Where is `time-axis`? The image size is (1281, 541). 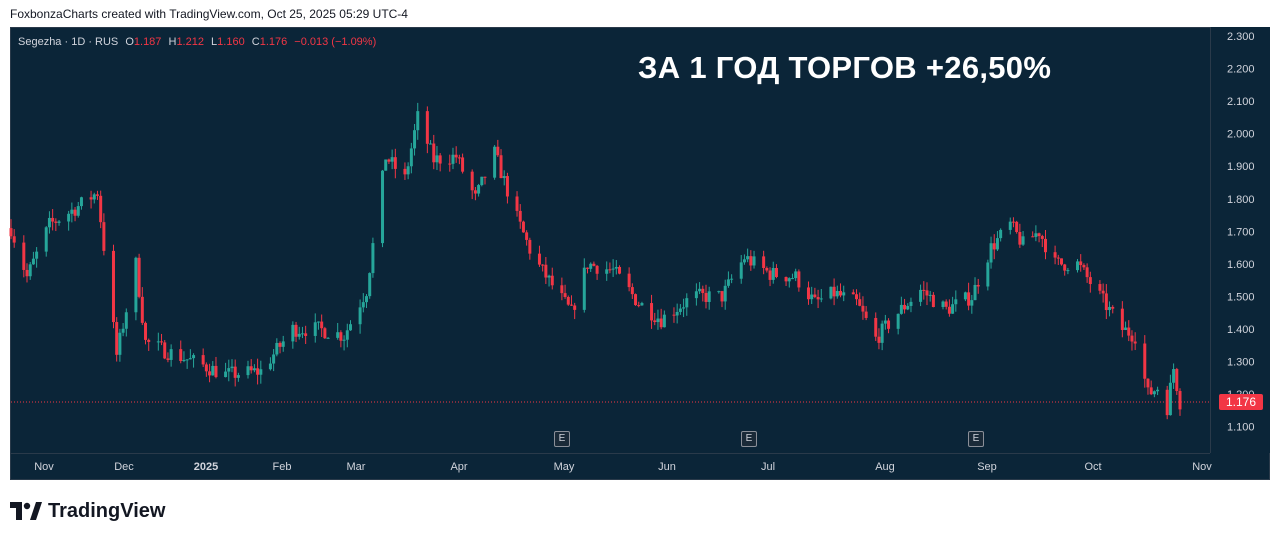 time-axis is located at coordinates (610, 466).